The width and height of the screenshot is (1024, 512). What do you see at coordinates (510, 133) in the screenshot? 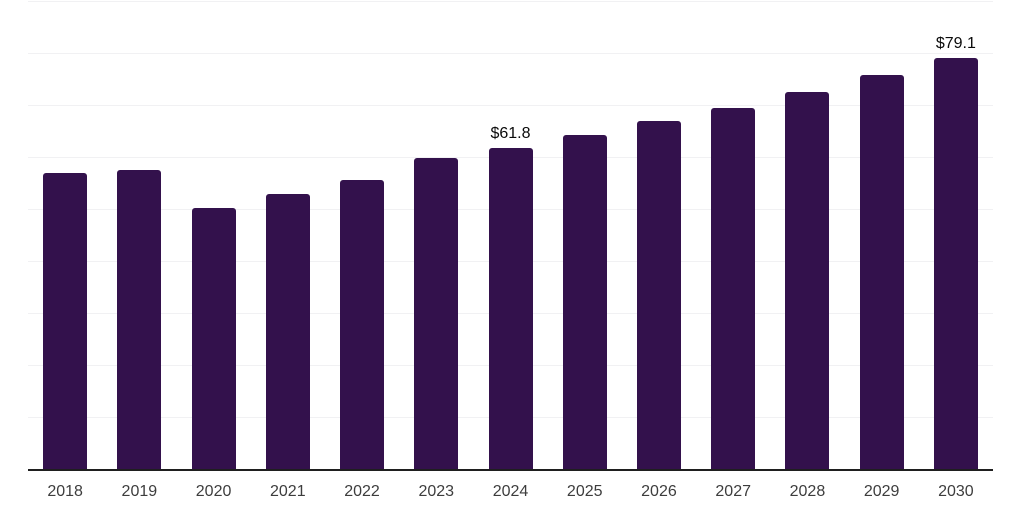
I see `bar-value-label-2024: $61.8` at bounding box center [510, 133].